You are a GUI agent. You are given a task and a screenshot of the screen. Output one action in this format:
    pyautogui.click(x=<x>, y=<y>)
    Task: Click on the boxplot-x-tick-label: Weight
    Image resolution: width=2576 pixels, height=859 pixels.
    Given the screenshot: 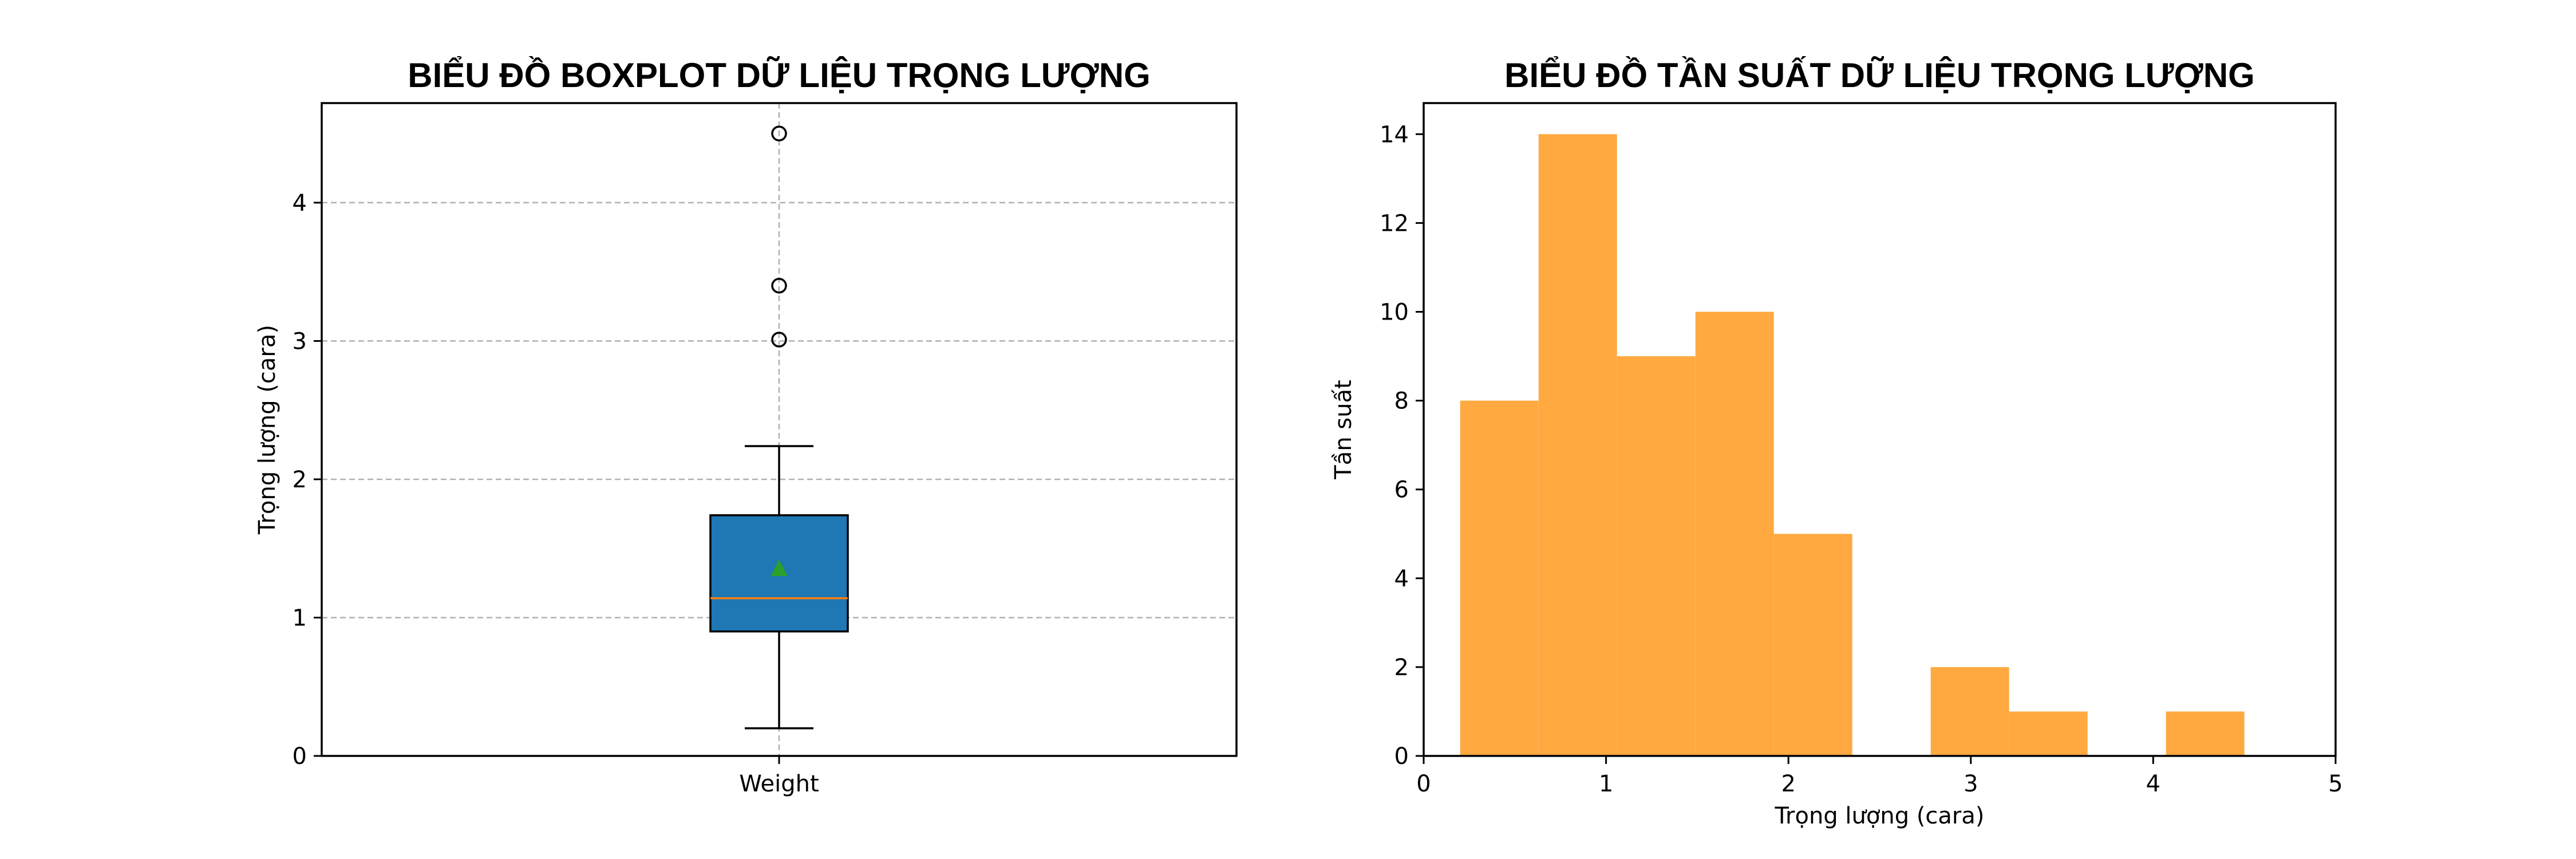 What is the action you would take?
    pyautogui.click(x=779, y=784)
    